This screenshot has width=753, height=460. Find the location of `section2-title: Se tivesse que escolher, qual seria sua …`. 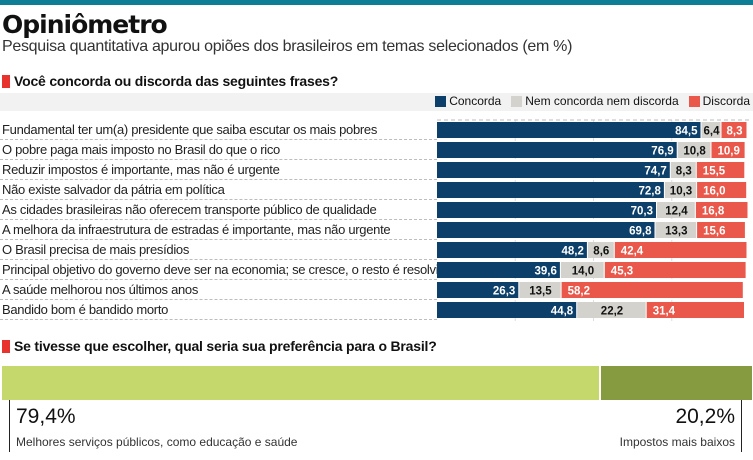

section2-title: Se tivesse que escolher, qual seria sua … is located at coordinates (219, 346).